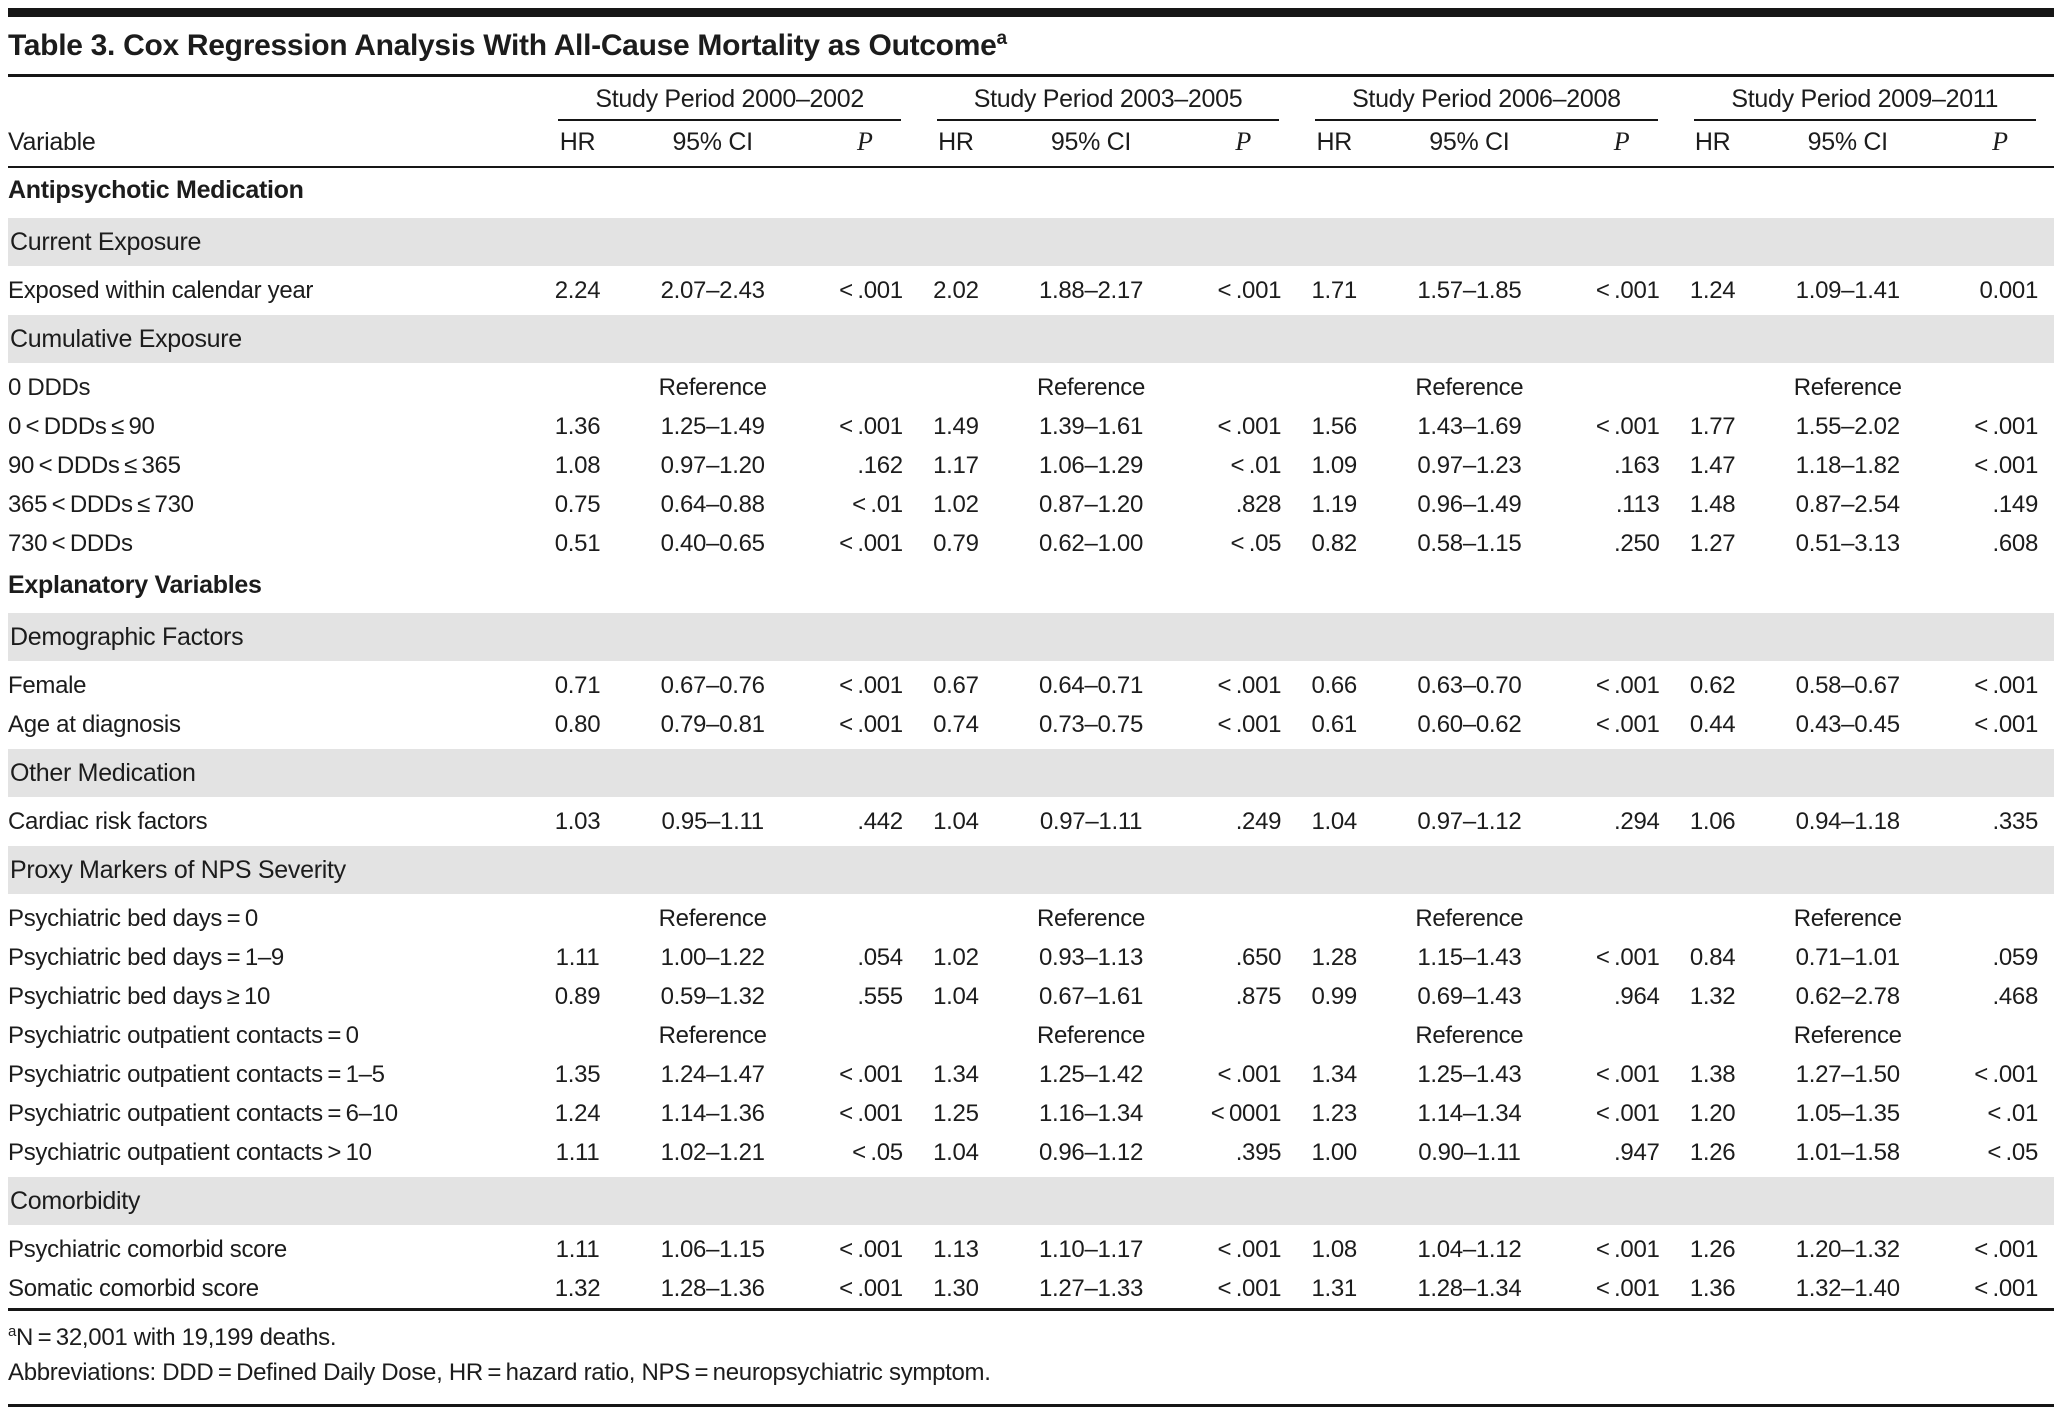 The height and width of the screenshot is (1407, 2062). Describe the element at coordinates (577, 290) in the screenshot. I see `cell-hr: 2.24` at that location.